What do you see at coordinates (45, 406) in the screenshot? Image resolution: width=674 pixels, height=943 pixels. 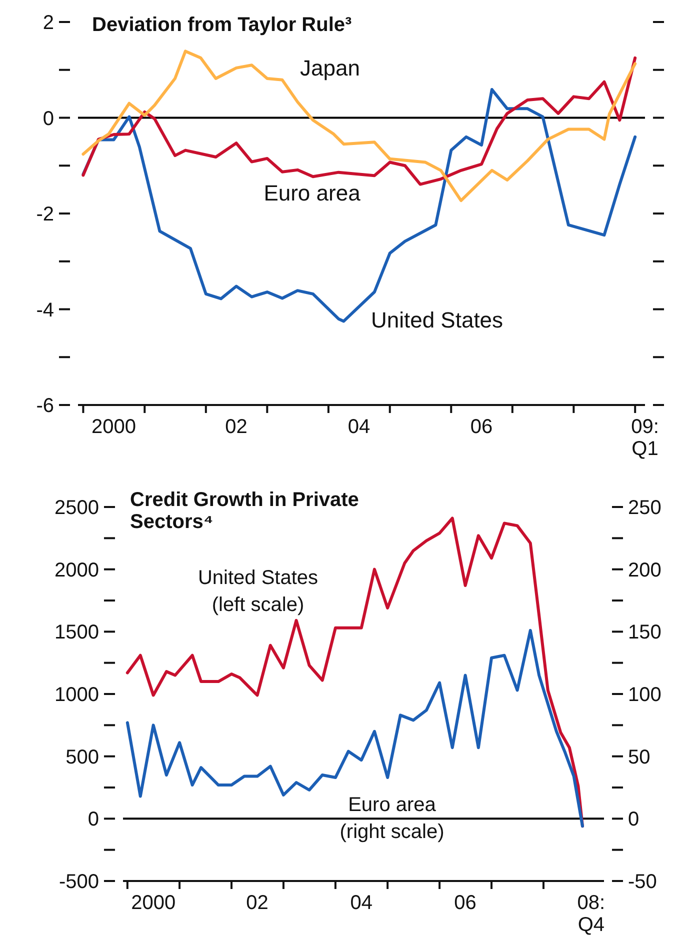 I see `y-tick-label: -6` at bounding box center [45, 406].